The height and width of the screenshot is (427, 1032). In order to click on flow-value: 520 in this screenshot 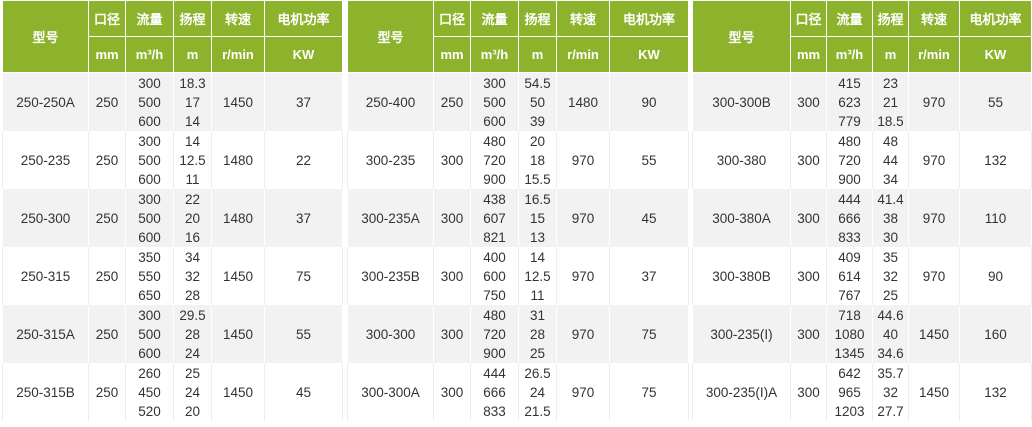, I will do `click(149, 411)`.